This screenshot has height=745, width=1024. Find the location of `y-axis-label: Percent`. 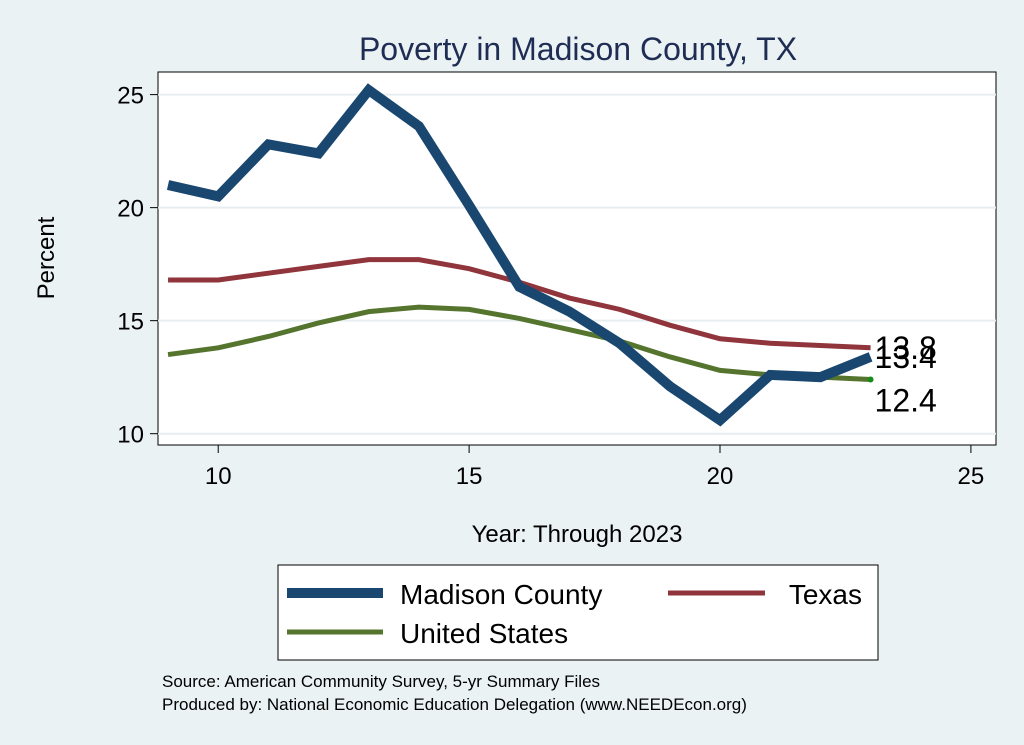

y-axis-label: Percent is located at coordinates (46, 257).